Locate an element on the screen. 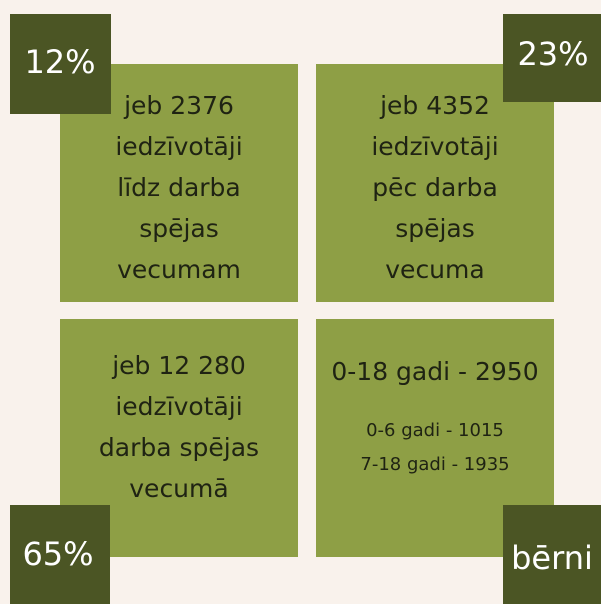 This screenshot has height=604, width=601. badge-text: bērni is located at coordinates (552, 558).